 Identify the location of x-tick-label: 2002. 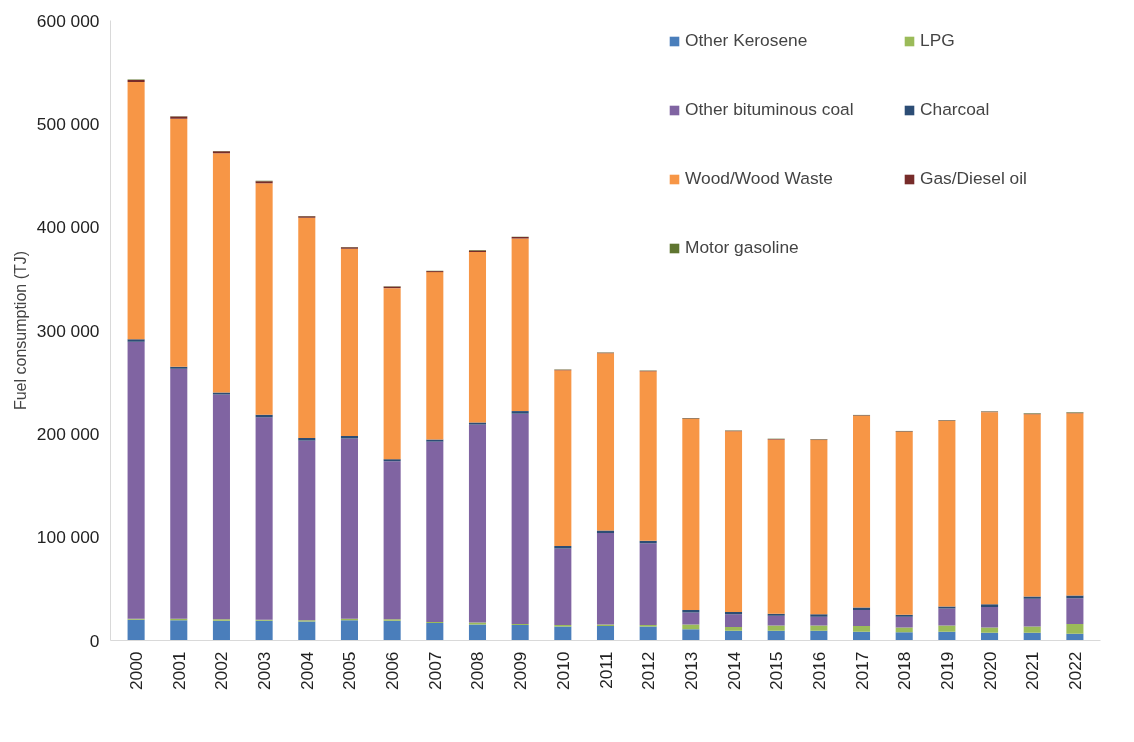
(221, 671).